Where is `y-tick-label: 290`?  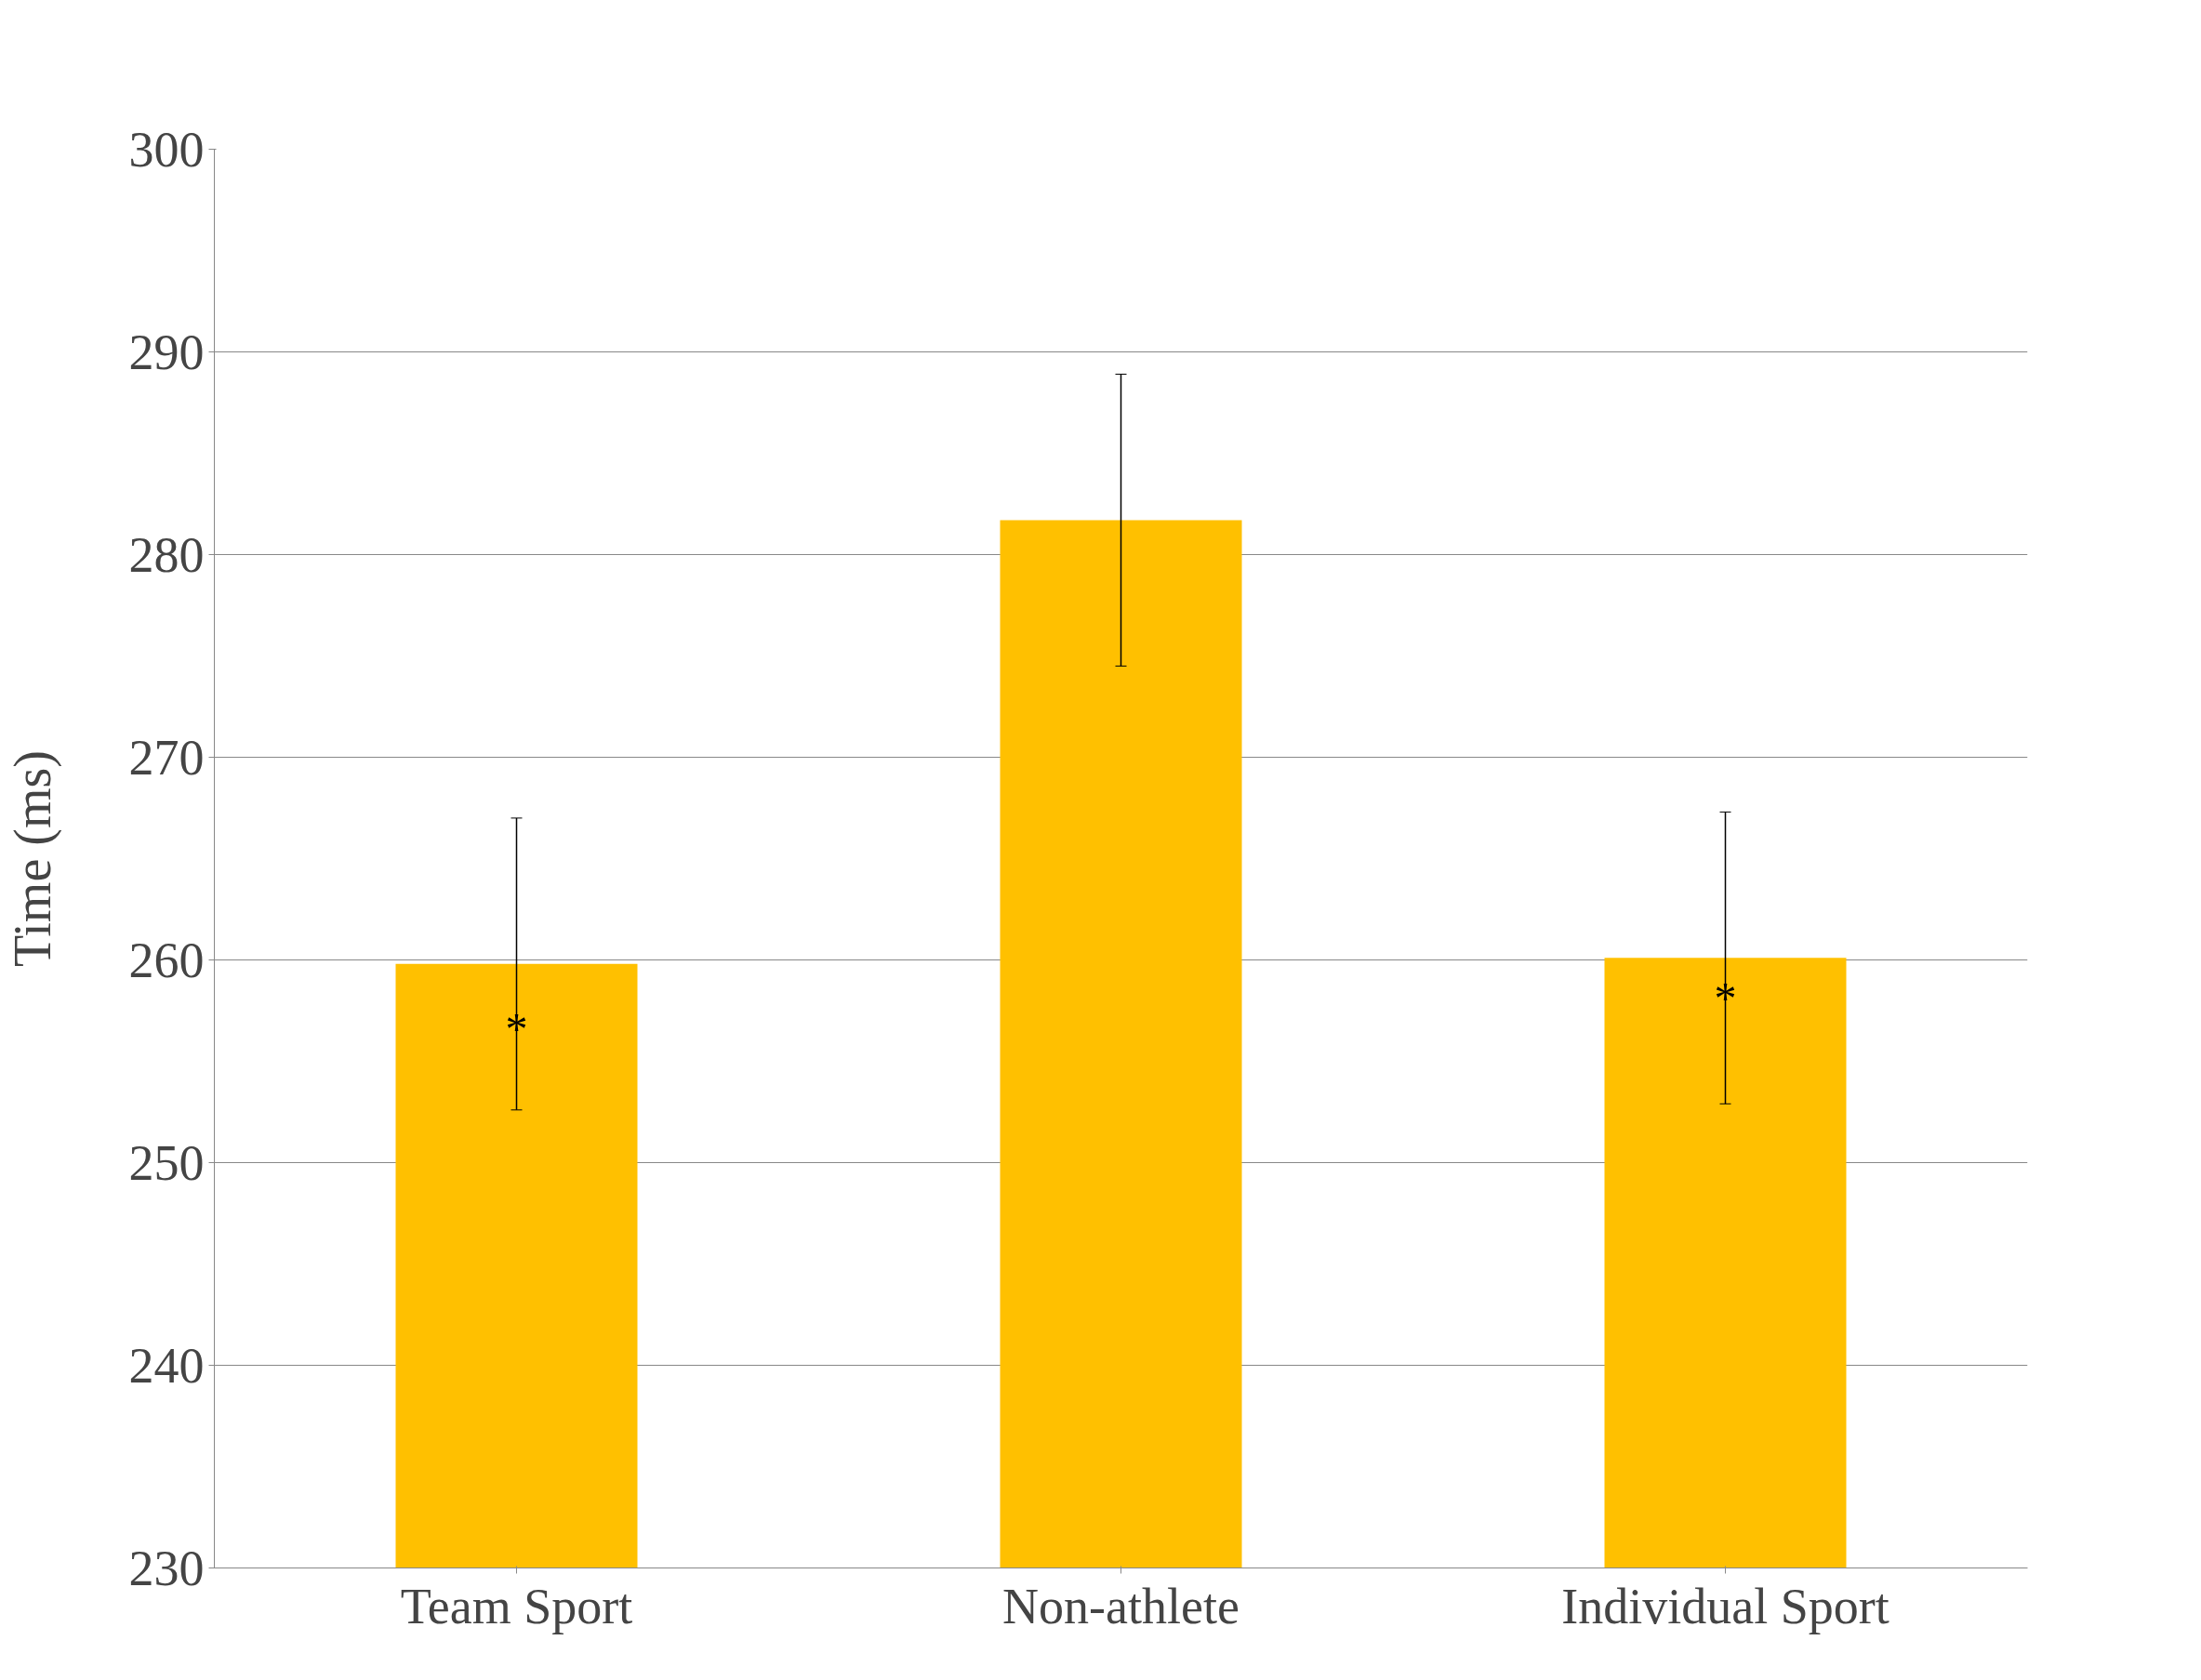 y-tick-label: 290 is located at coordinates (166, 352).